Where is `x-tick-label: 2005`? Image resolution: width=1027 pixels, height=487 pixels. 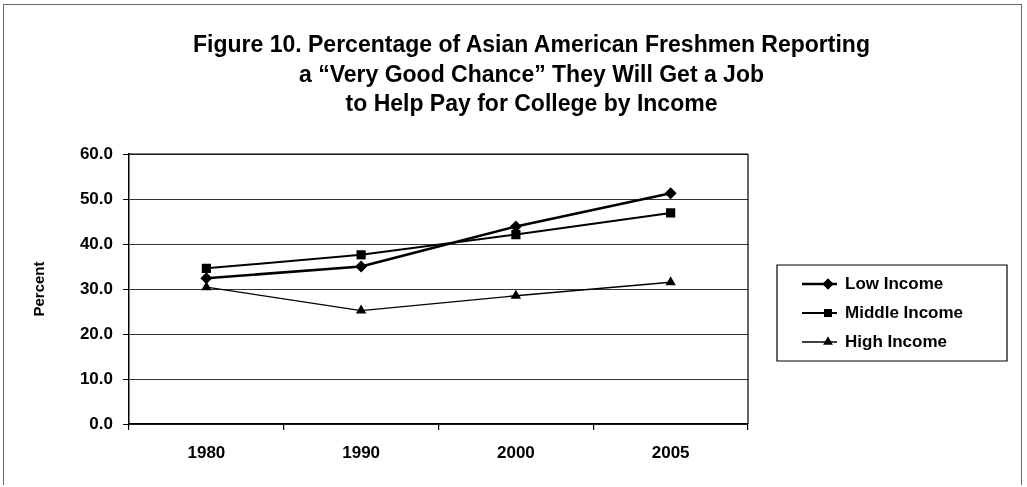
x-tick-label: 2005 is located at coordinates (670, 452).